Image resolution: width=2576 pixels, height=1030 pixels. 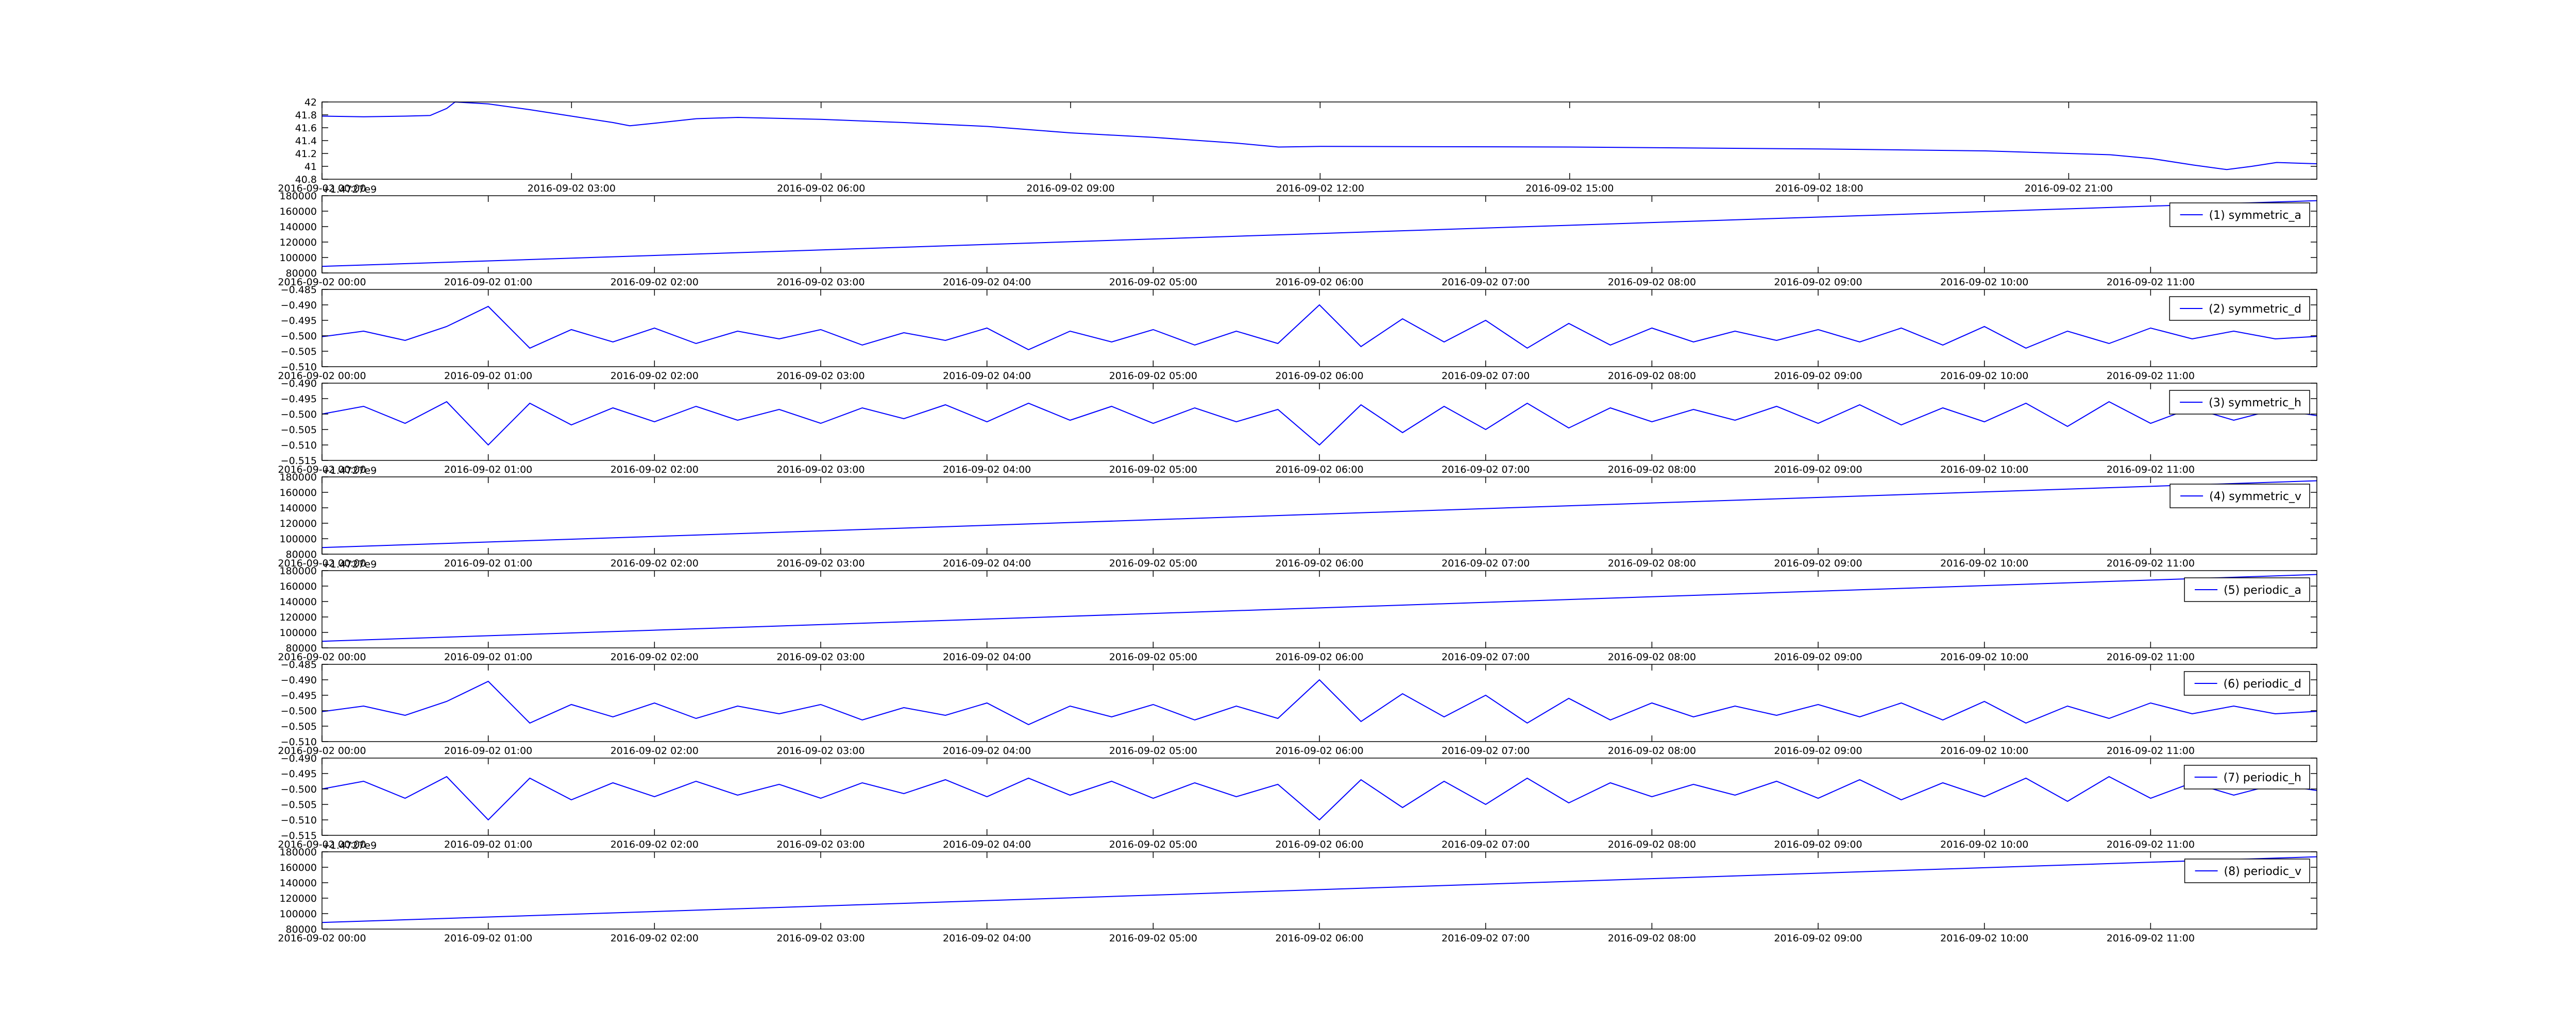 I want to click on y-tick-label: 42, so click(x=310, y=102).